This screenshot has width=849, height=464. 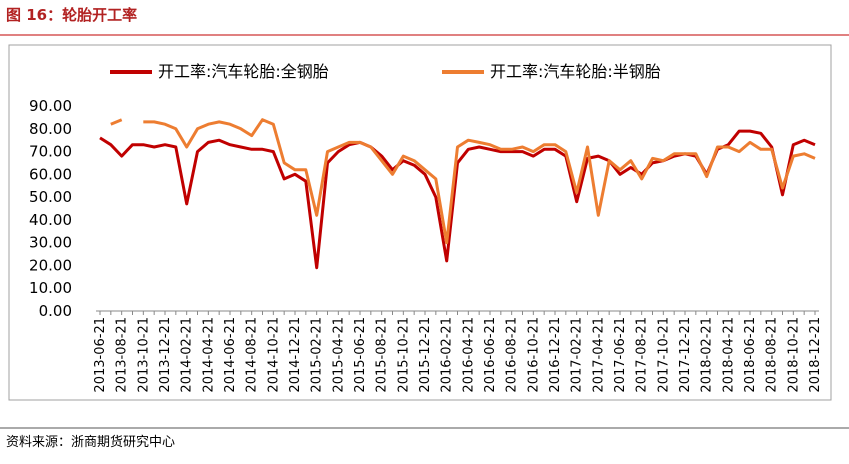 I want to click on y-tick-label: 20.00, so click(x=50, y=265).